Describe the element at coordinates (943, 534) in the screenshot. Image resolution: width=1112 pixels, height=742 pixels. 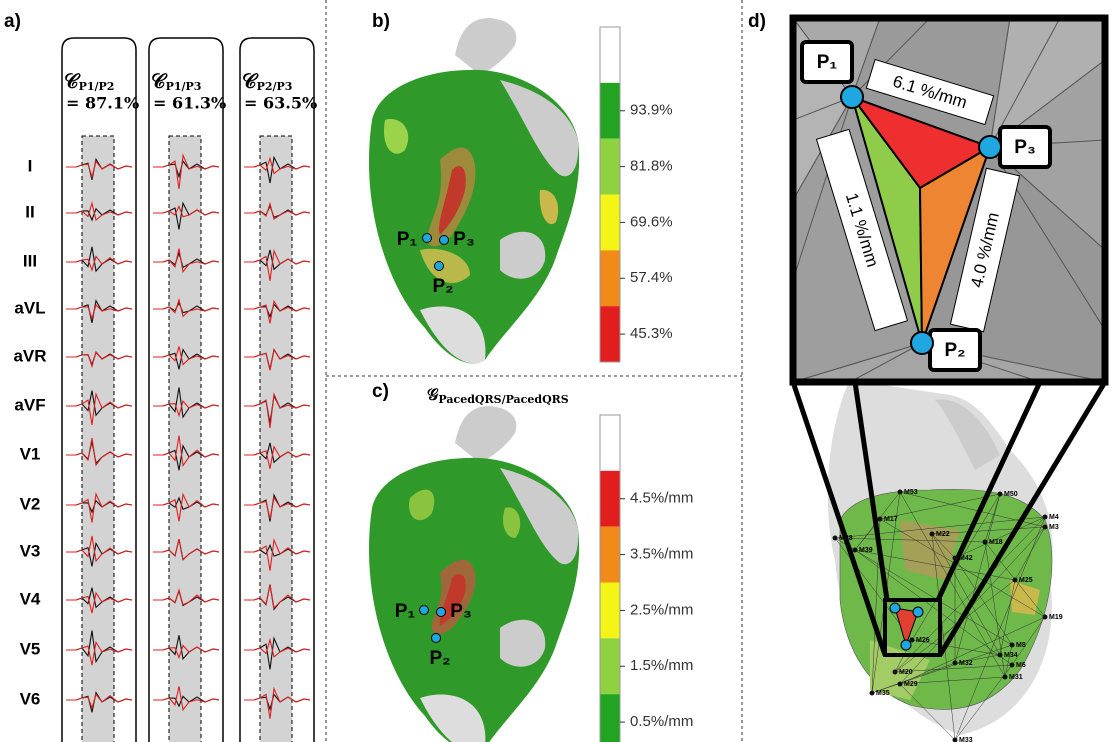
I see `electrode-label: M22` at that location.